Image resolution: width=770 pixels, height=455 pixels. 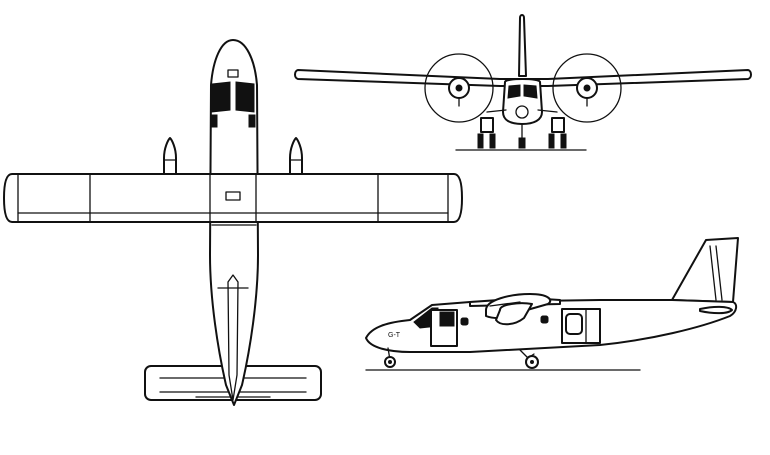 What do you see at coordinates (296, 156) in the screenshot?
I see `right-nacelle-top` at bounding box center [296, 156].